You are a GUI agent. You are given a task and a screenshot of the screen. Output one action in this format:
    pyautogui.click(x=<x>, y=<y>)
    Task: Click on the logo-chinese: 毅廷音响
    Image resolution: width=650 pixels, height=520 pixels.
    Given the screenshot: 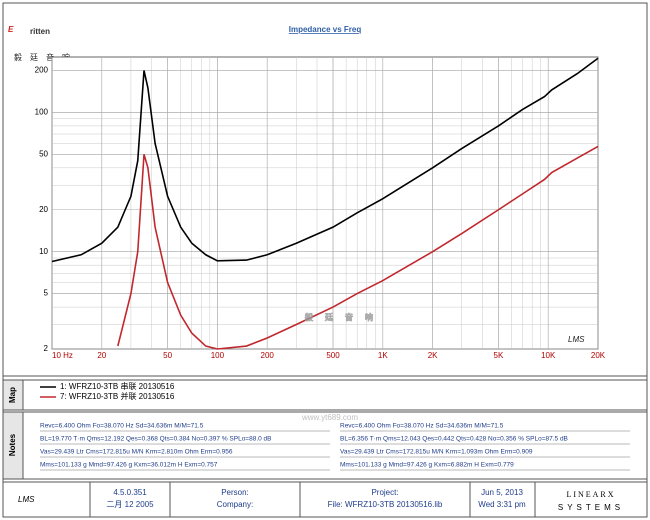 What is the action you would take?
    pyautogui.click(x=46, y=57)
    